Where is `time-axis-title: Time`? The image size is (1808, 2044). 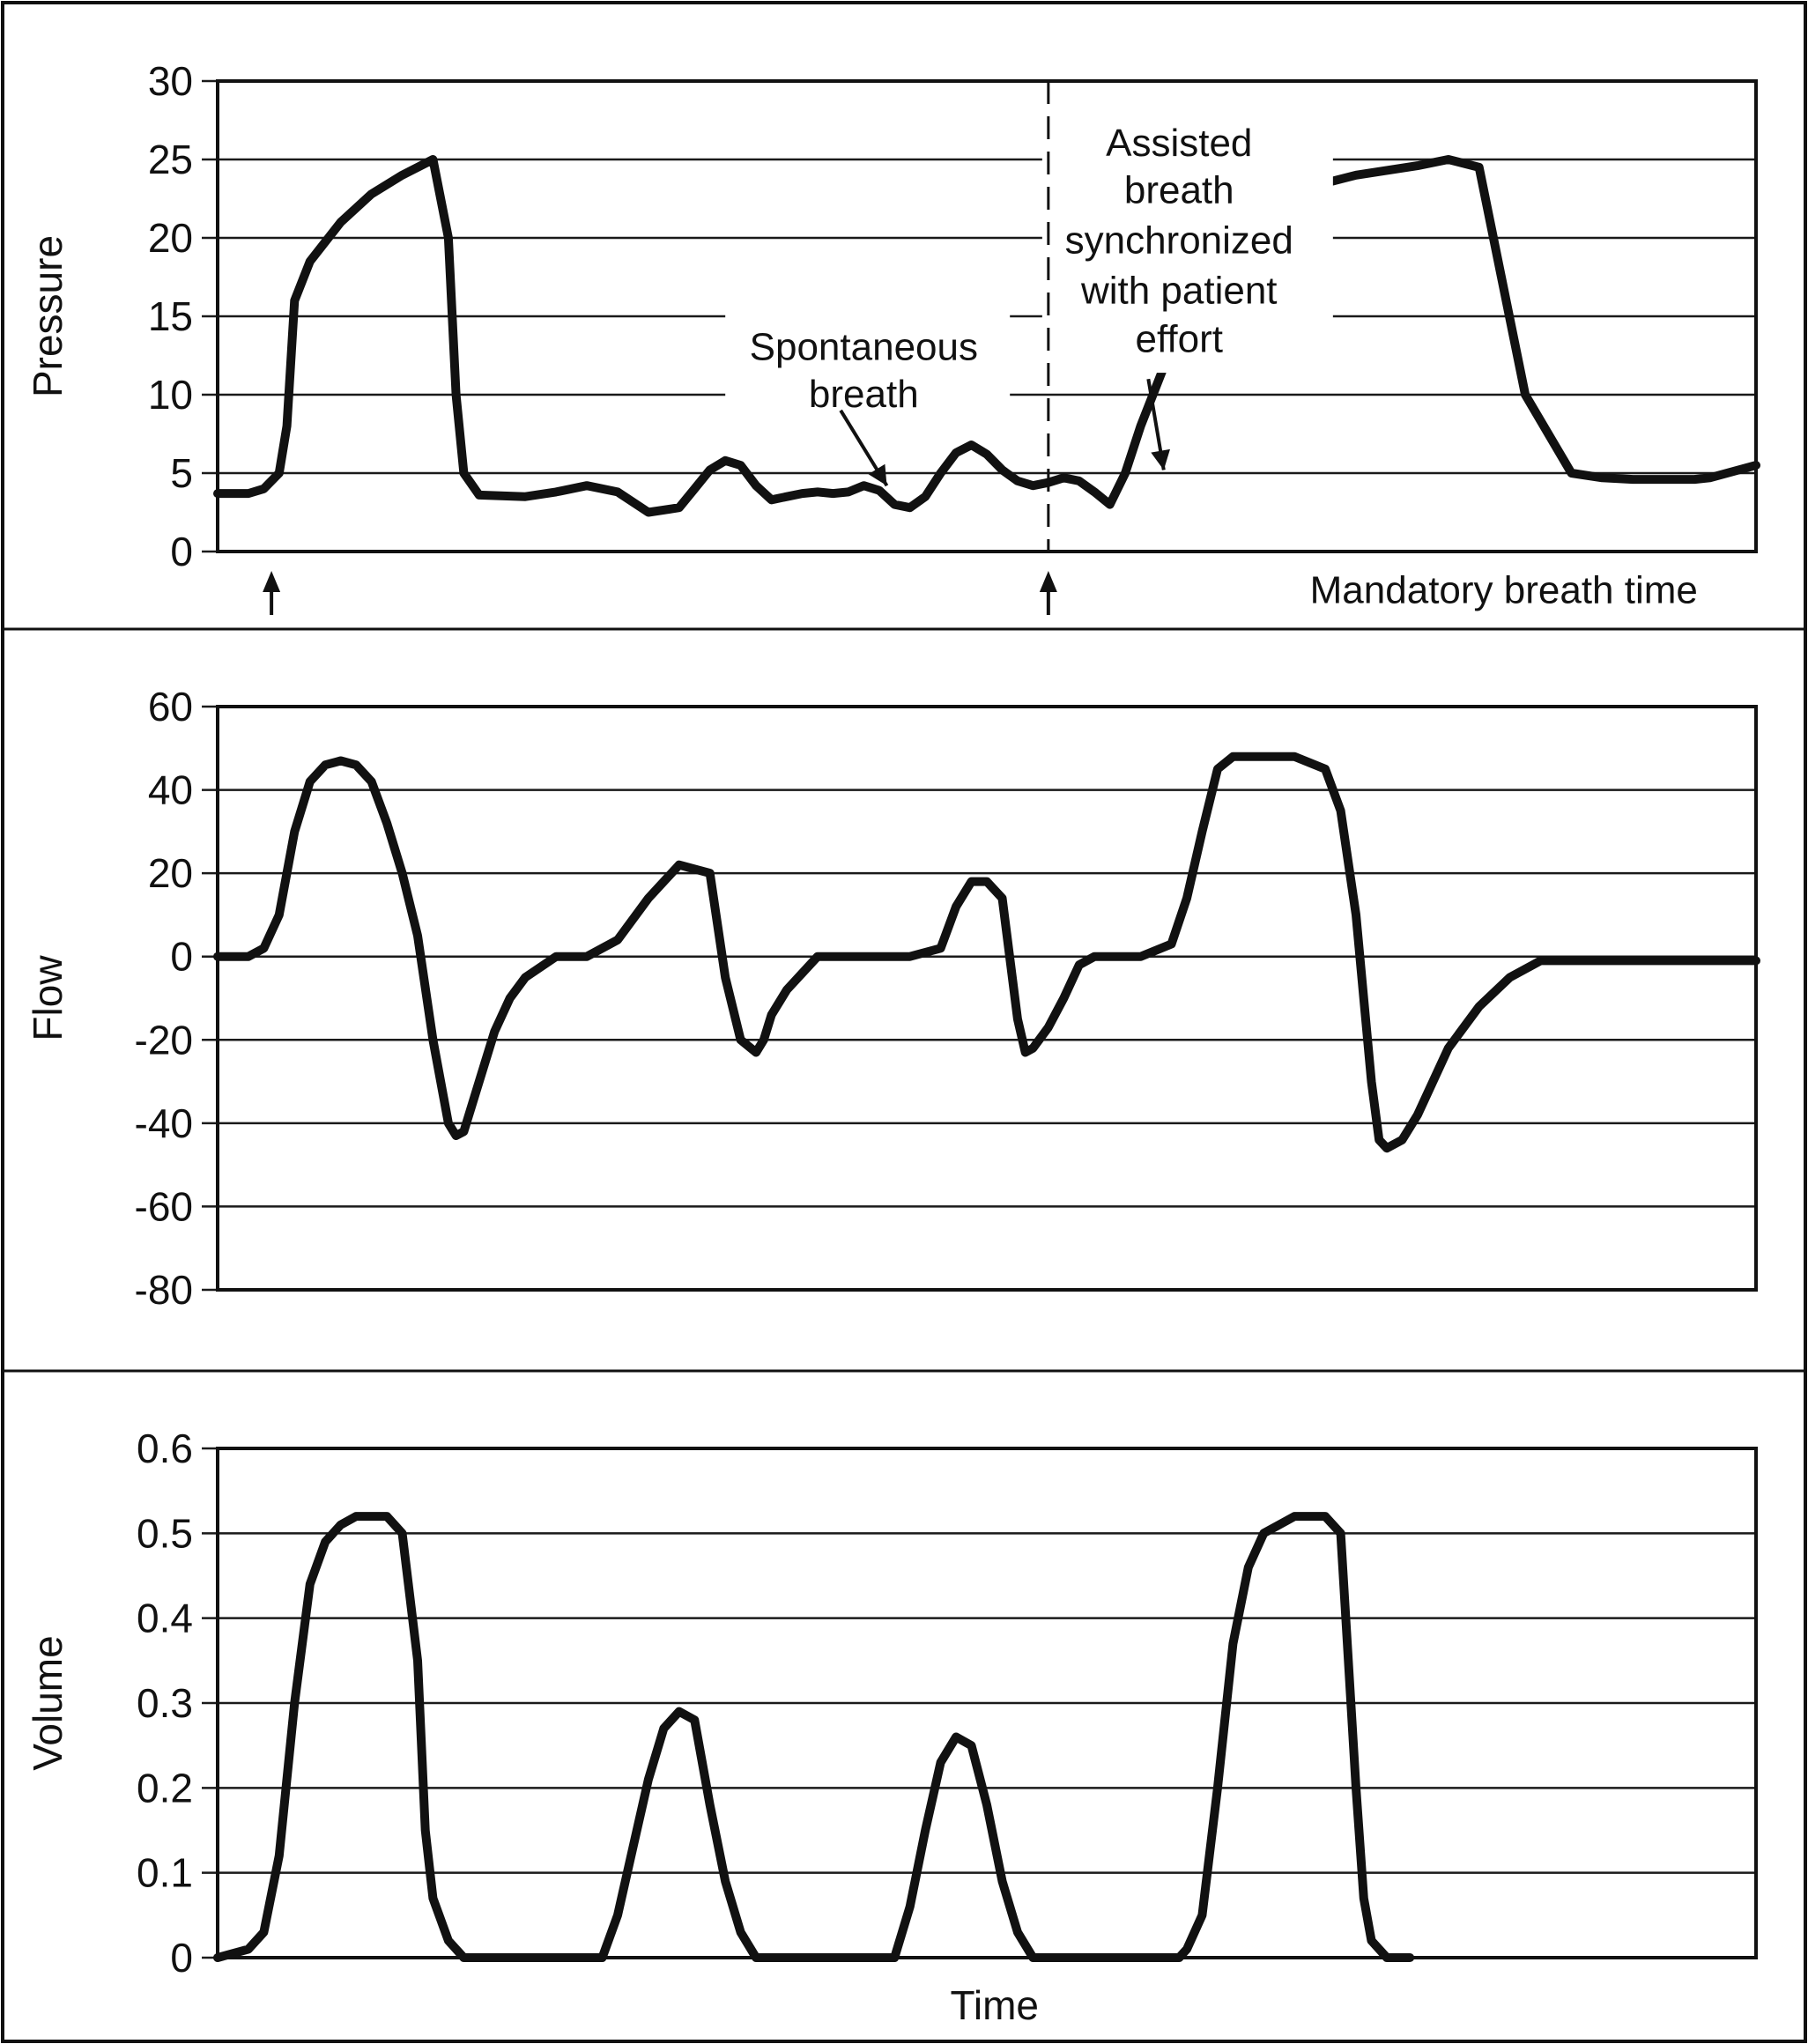 time-axis-title: Time is located at coordinates (994, 2005).